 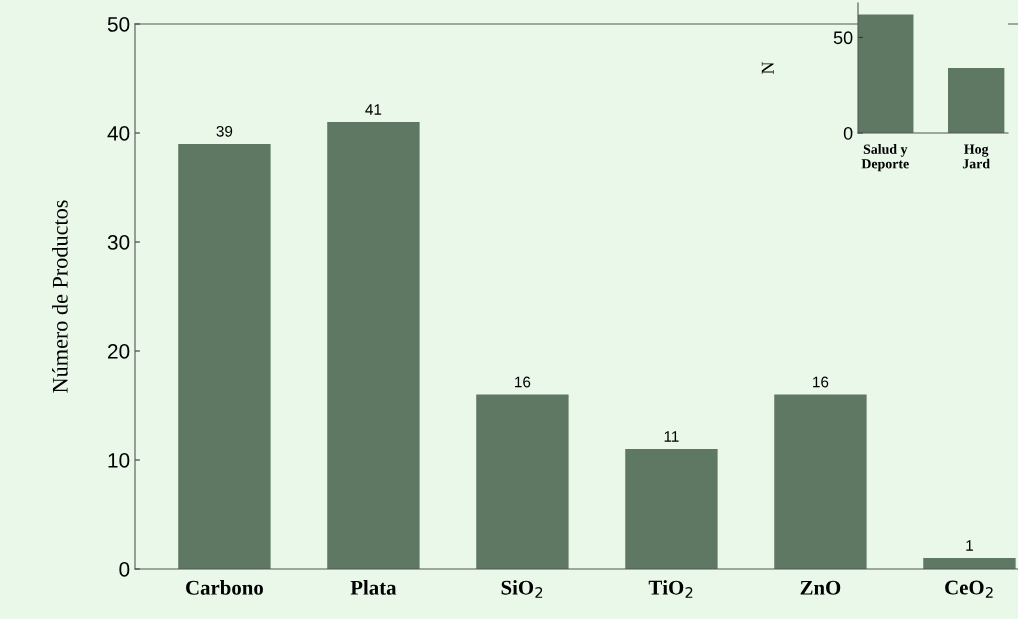 I want to click on x-tick-label: CeO$_{2}$, so click(x=969, y=589).